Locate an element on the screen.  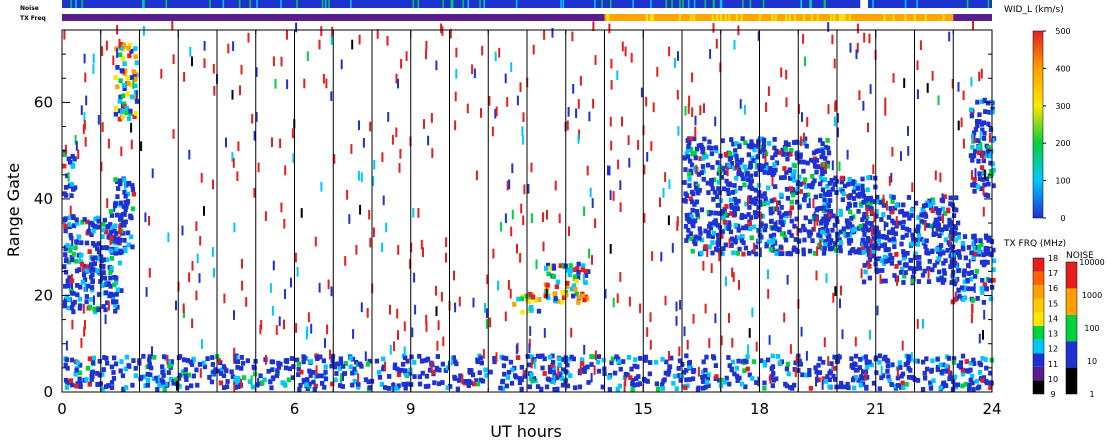
colorbar-txfreq-tick-label: 17 is located at coordinates (1053, 273).